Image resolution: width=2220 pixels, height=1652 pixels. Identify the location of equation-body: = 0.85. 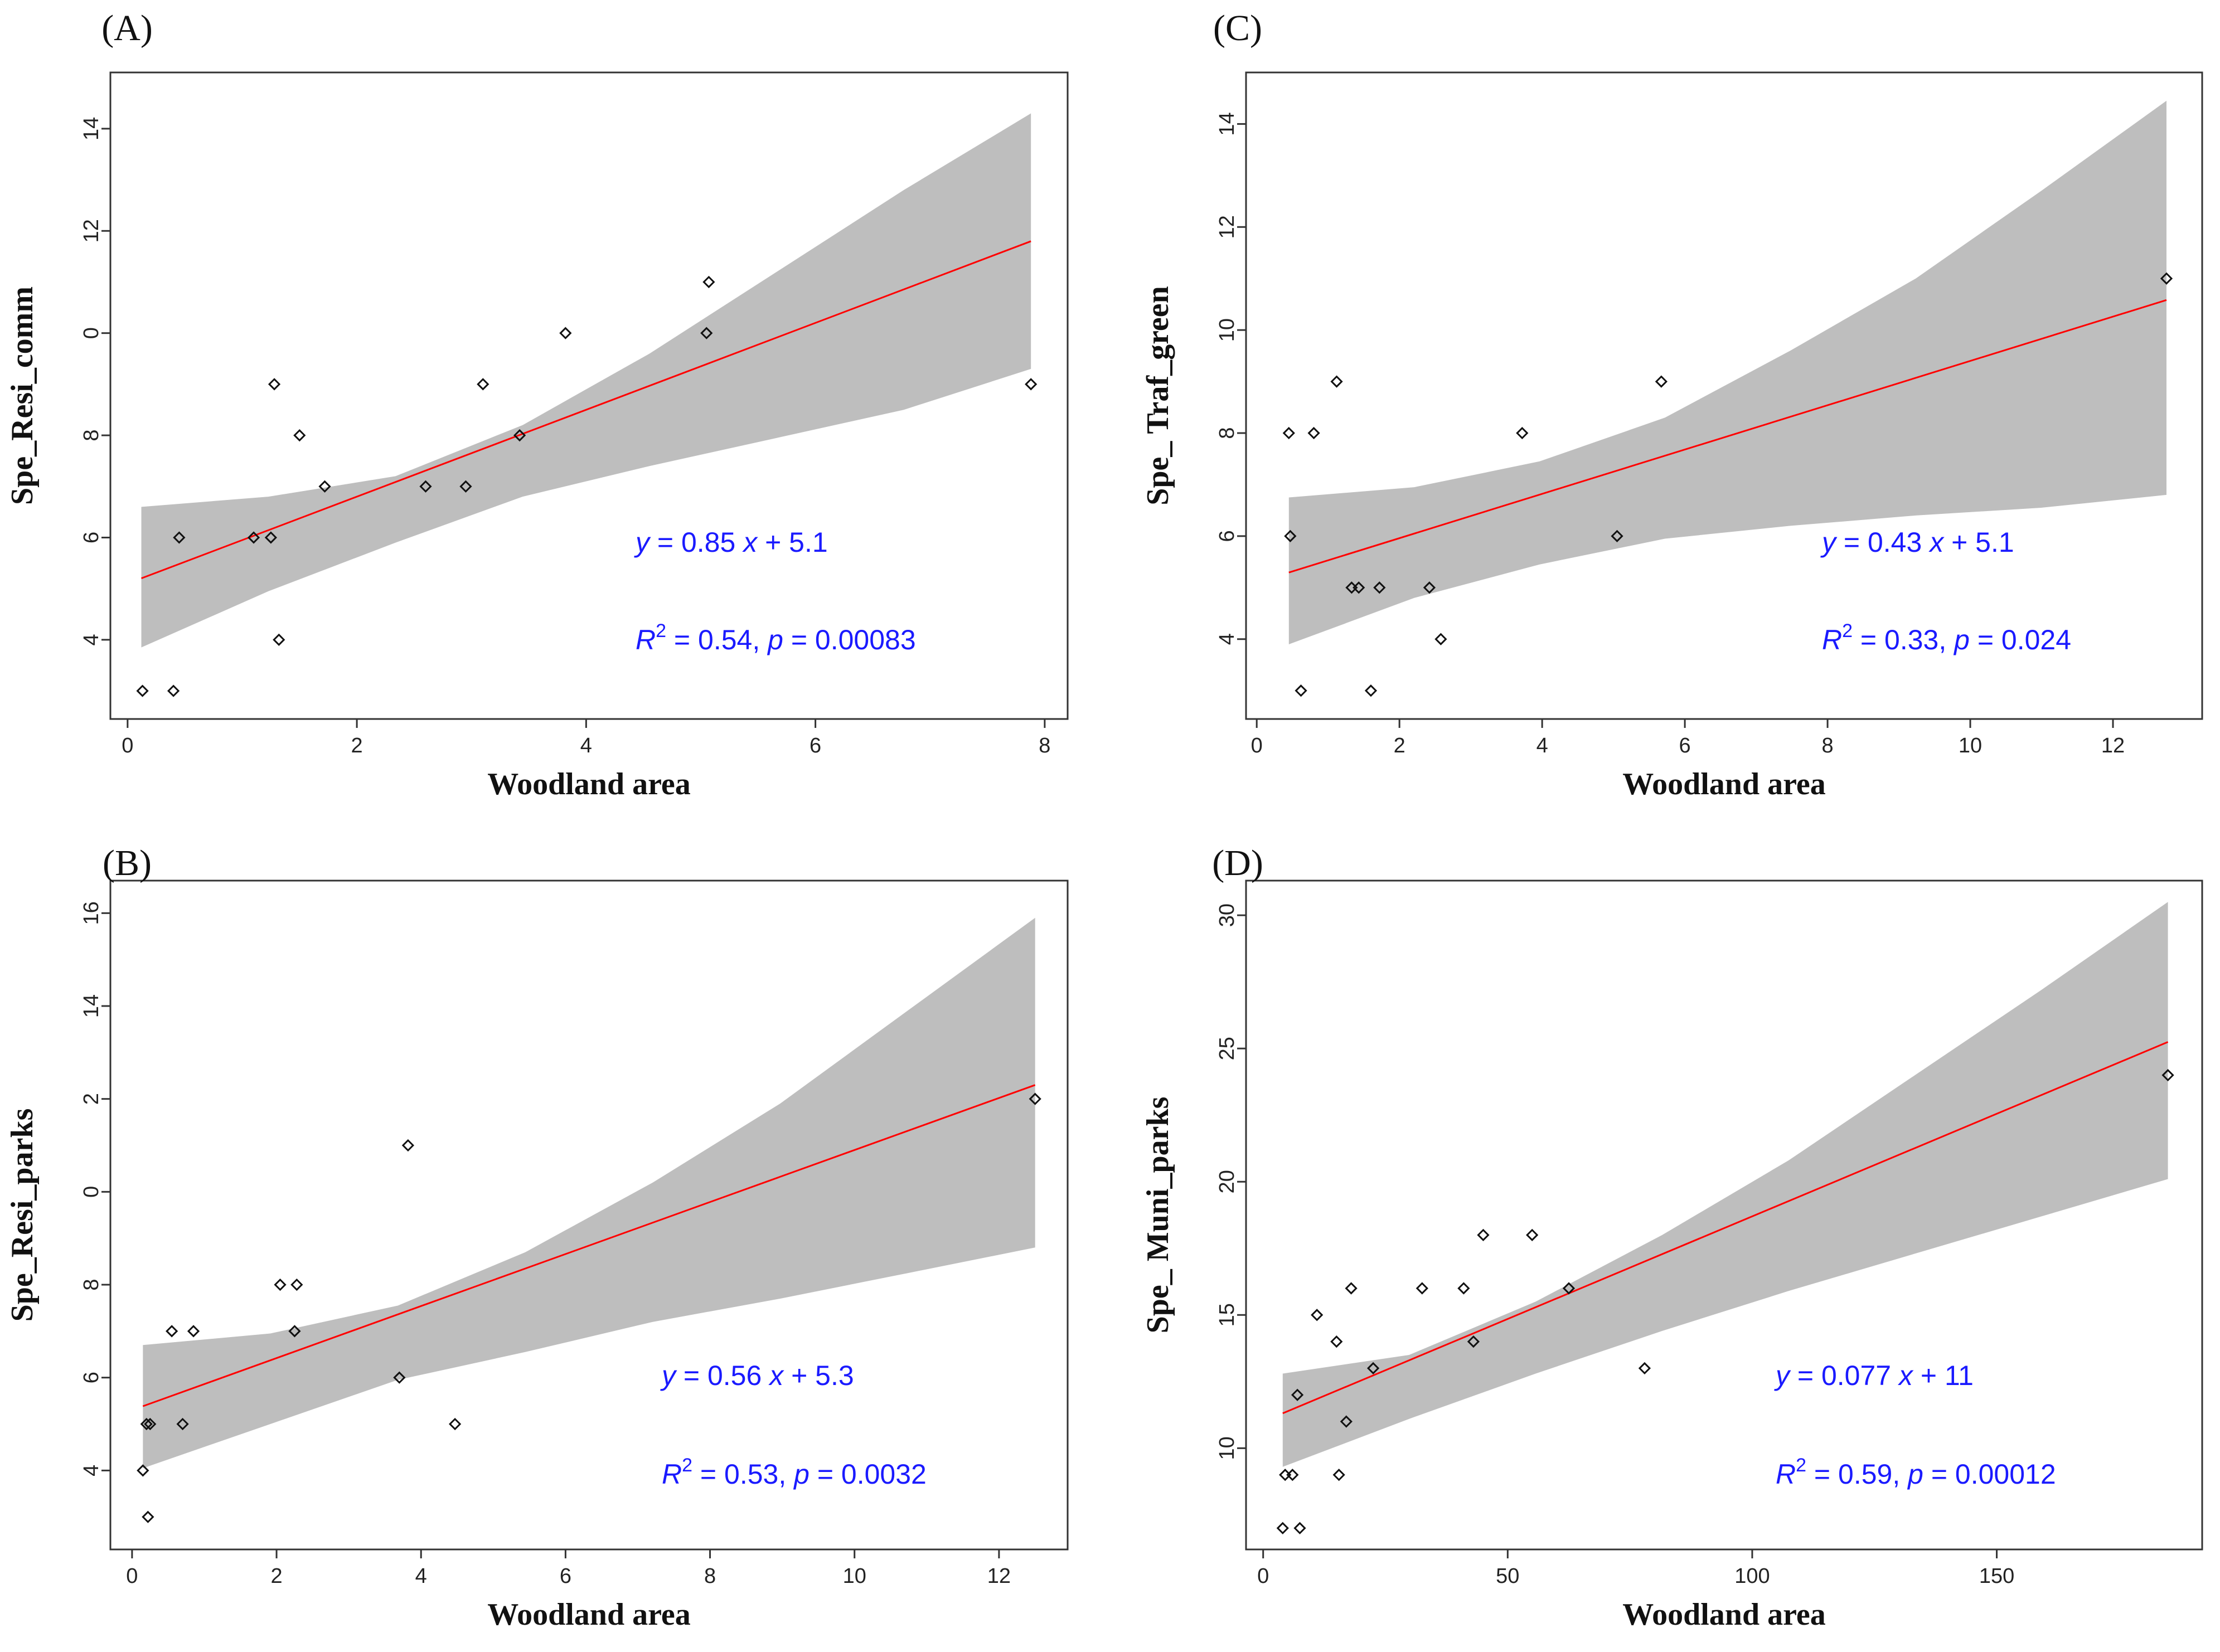
(696, 543).